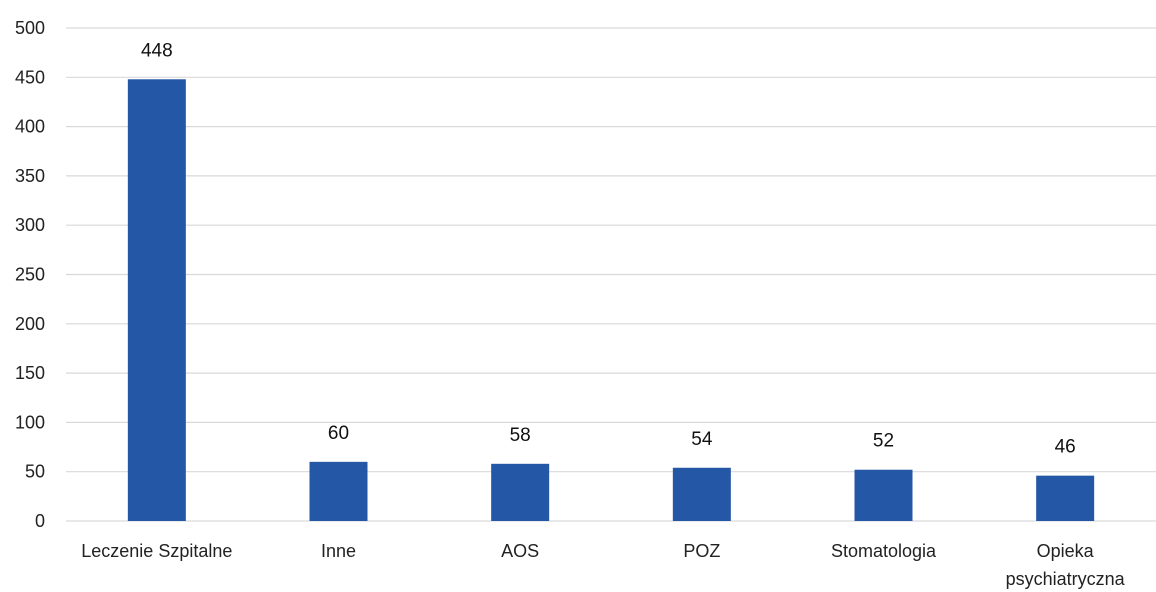  I want to click on data-label: 448, so click(157, 50).